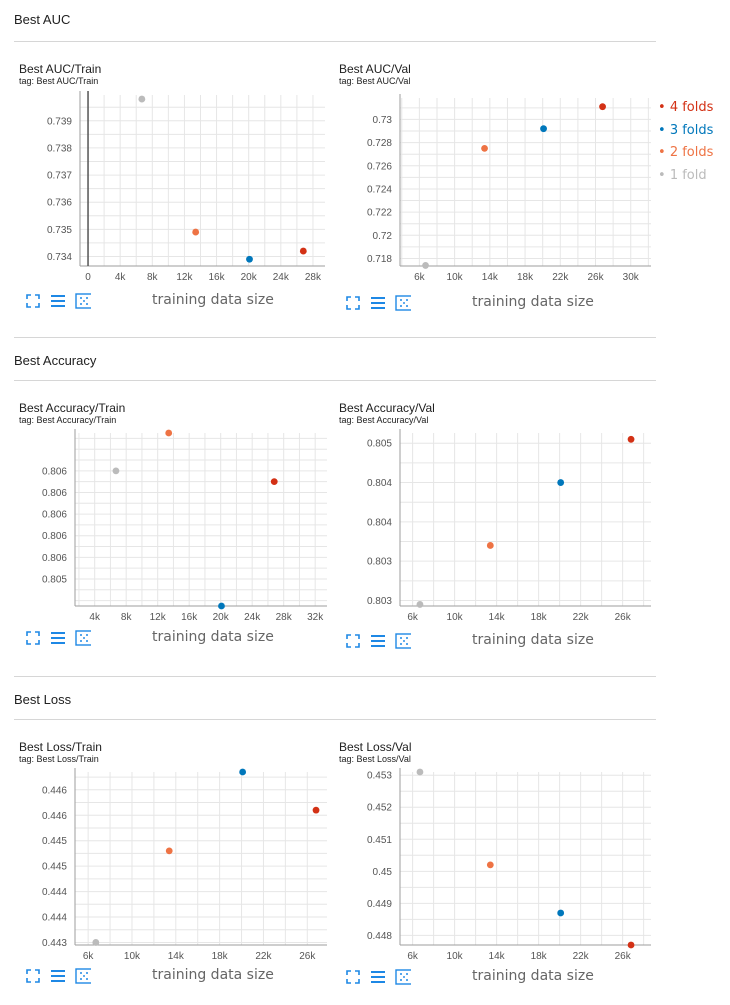 The width and height of the screenshot is (730, 1005). What do you see at coordinates (383, 120) in the screenshot?
I see `y-tick-label: 0.73` at bounding box center [383, 120].